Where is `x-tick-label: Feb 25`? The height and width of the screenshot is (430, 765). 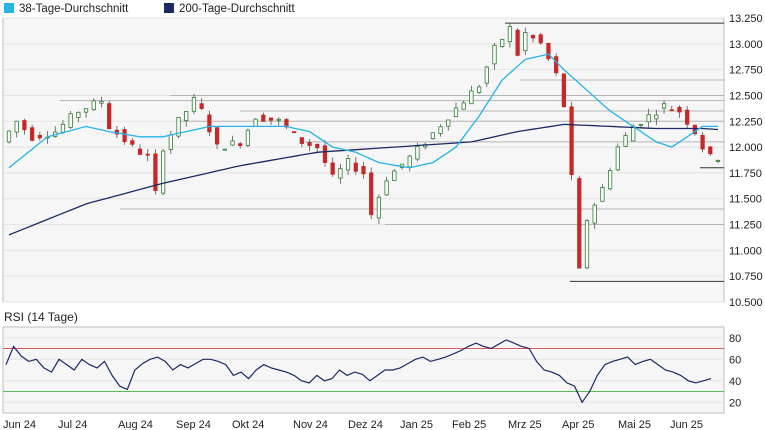
x-tick-label: Feb 25 is located at coordinates (469, 424).